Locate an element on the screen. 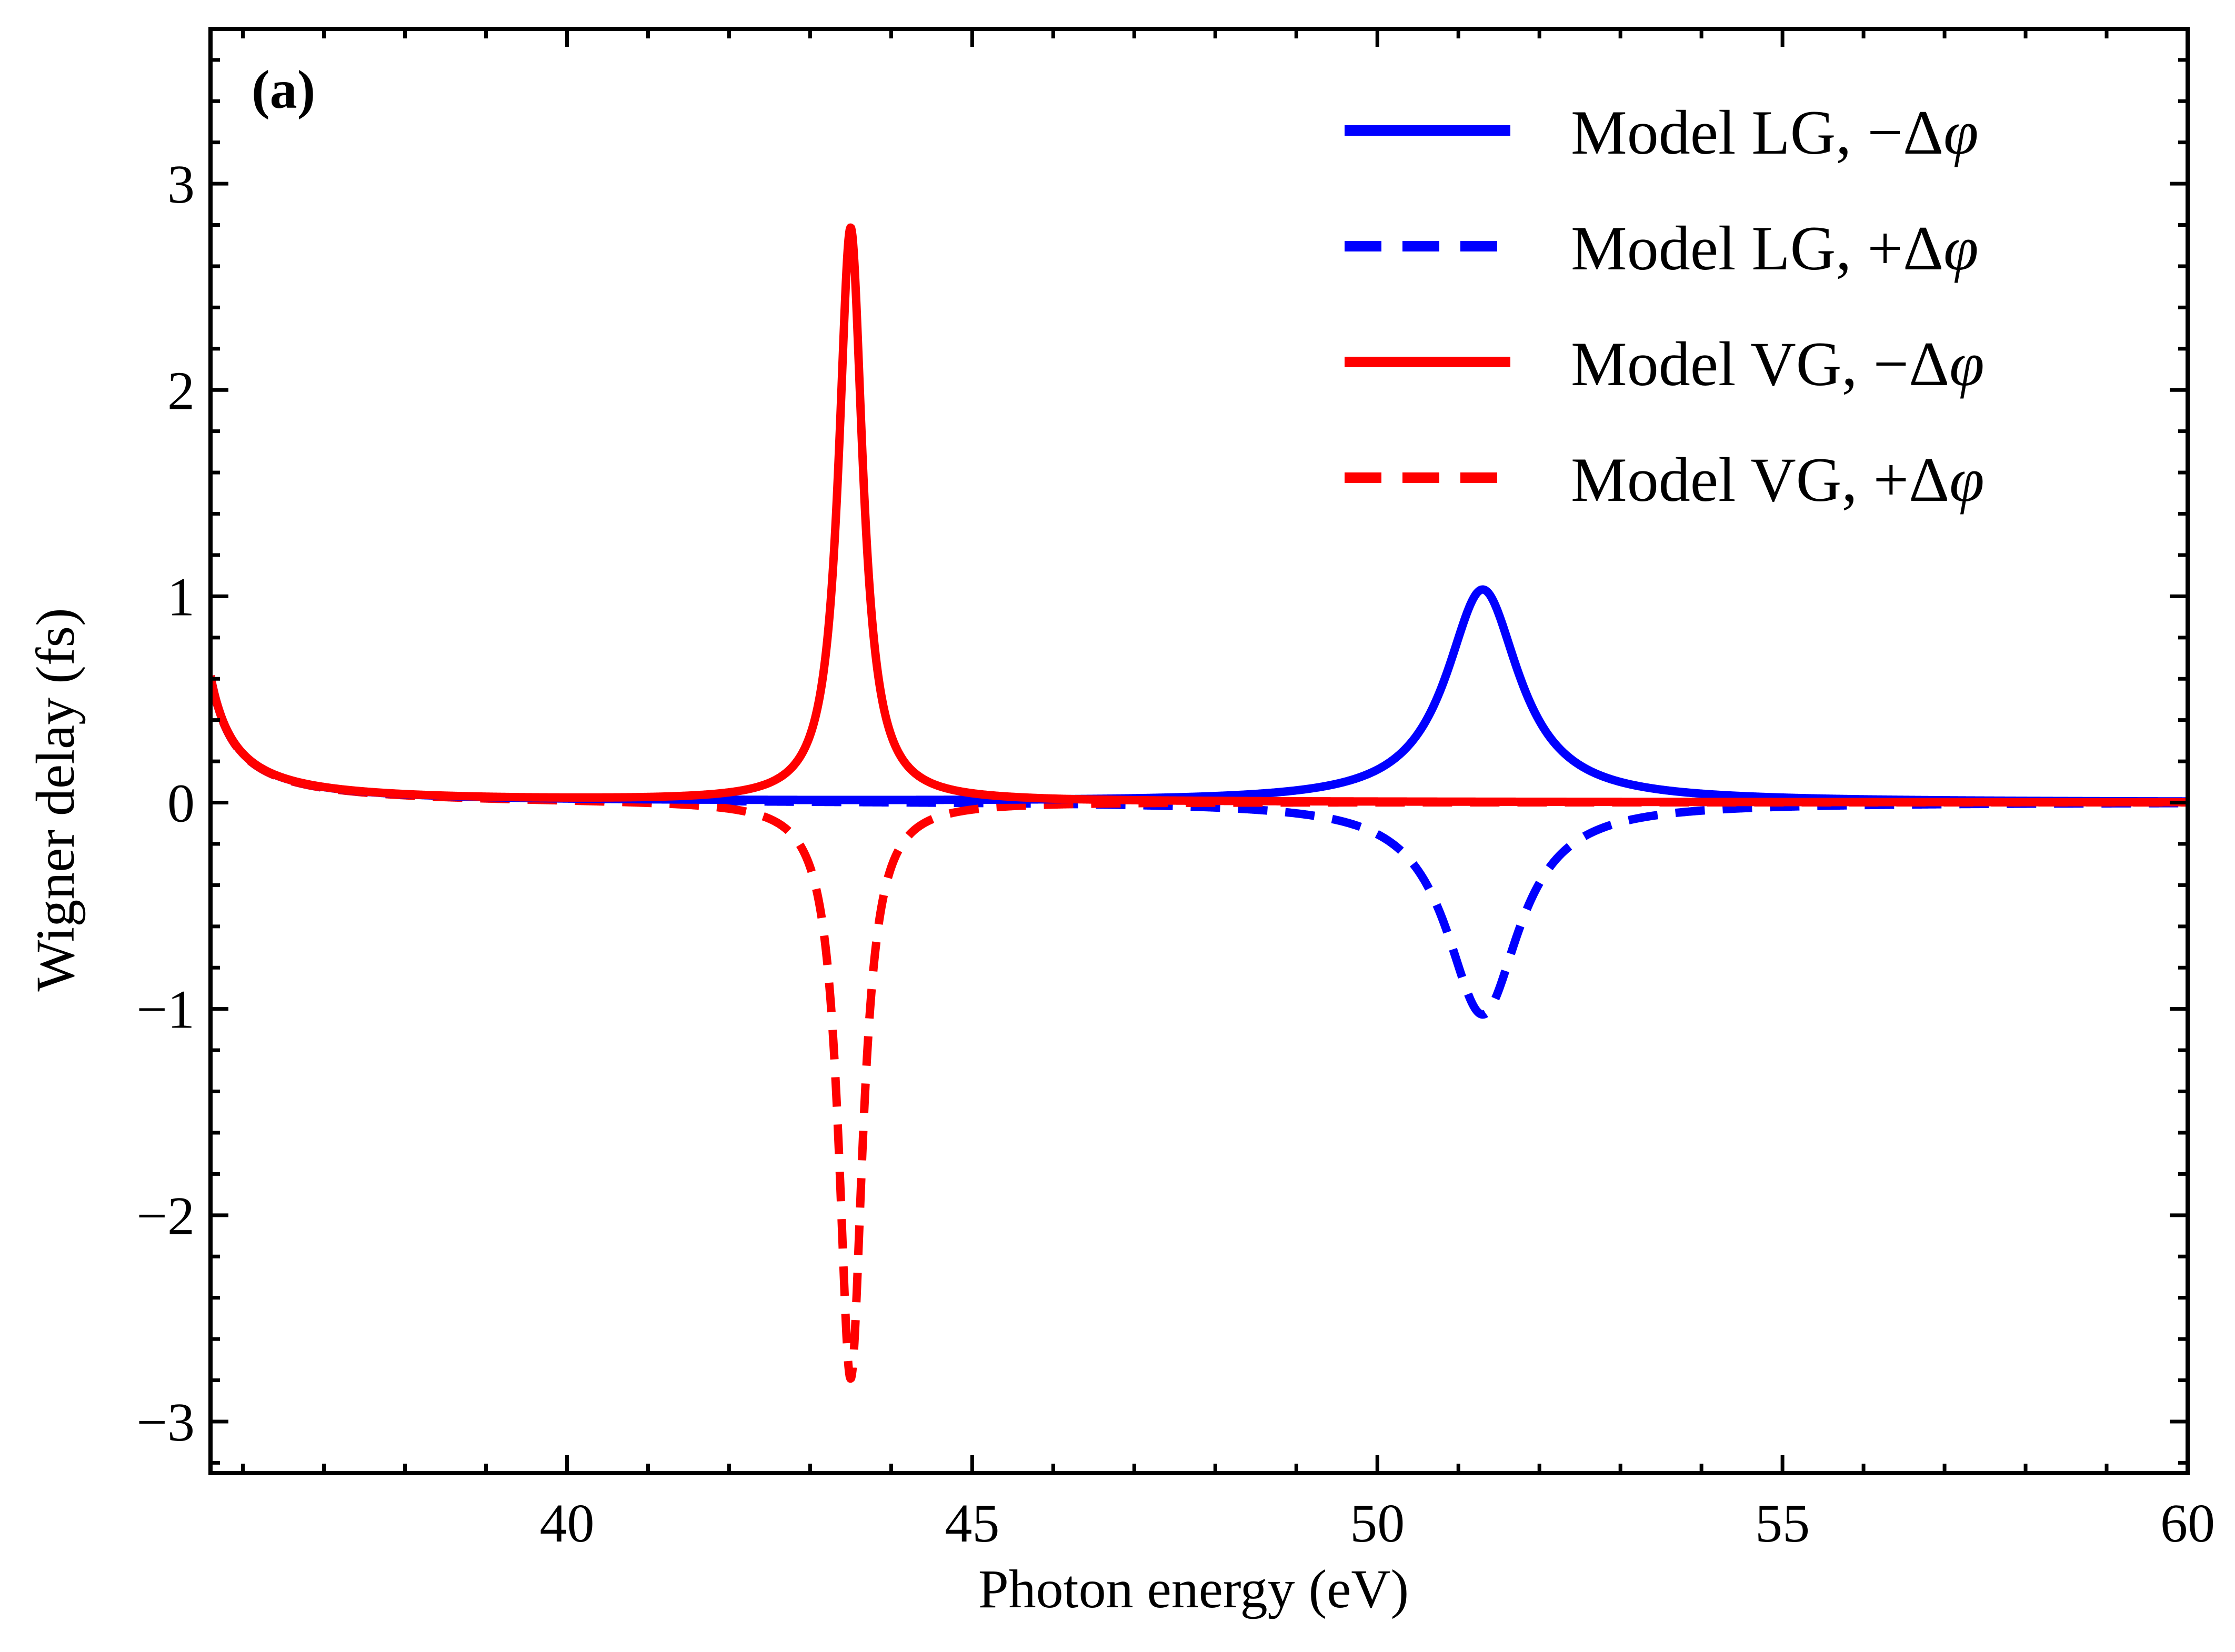 This screenshot has height=1652, width=2235. y-tick-label: −1 is located at coordinates (165, 1010).